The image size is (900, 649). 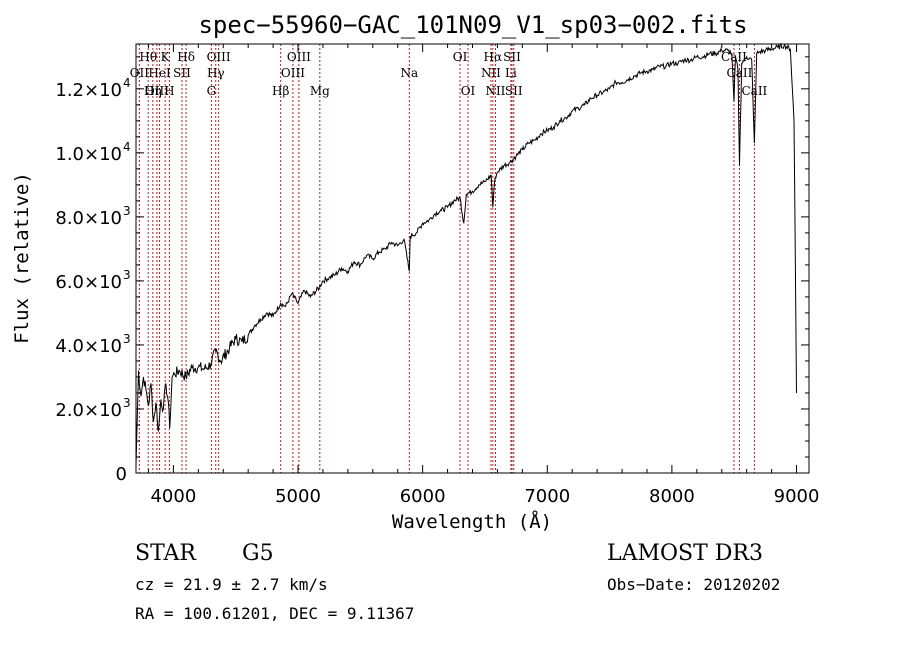 What do you see at coordinates (22, 258) in the screenshot?
I see `y-axis-label: Flux (relative)` at bounding box center [22, 258].